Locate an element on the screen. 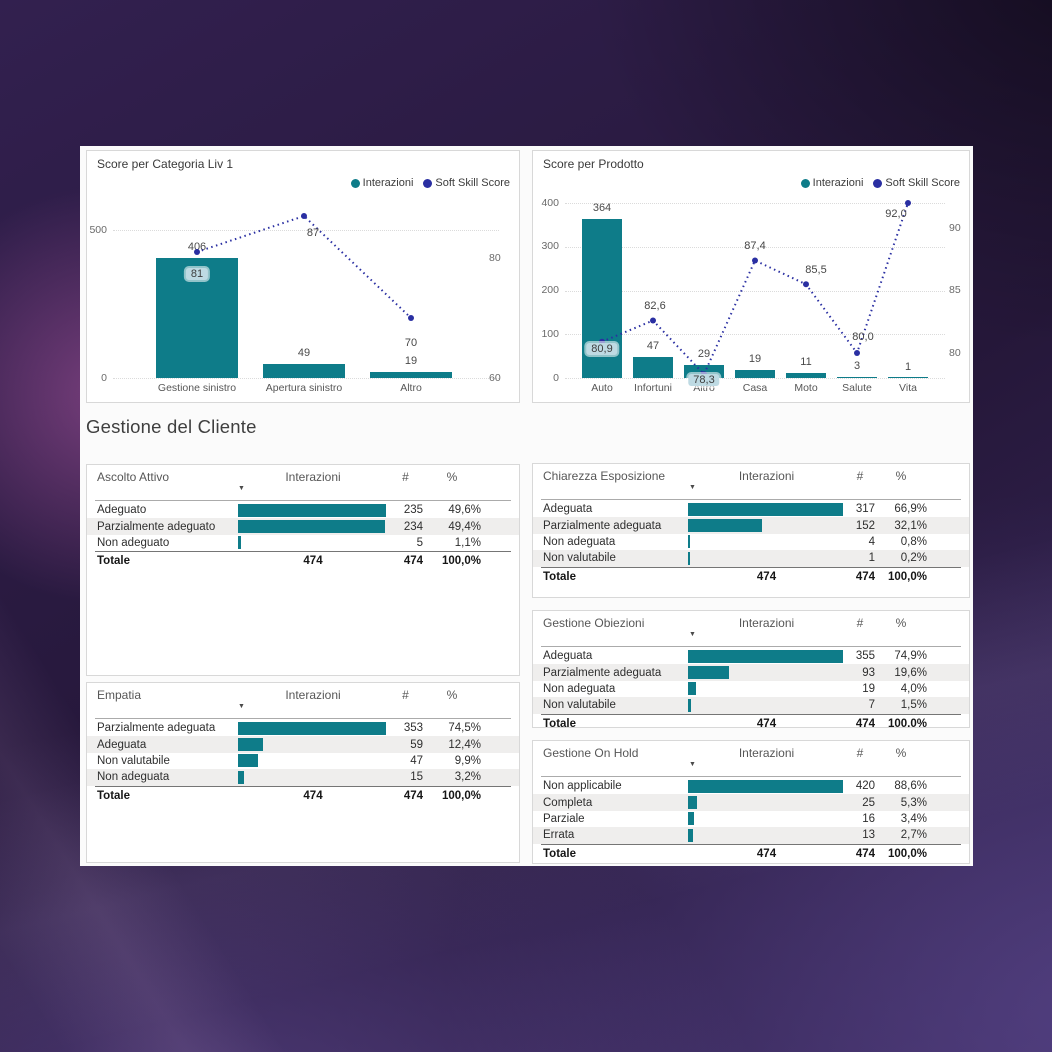  bar-casa is located at coordinates (755, 373).